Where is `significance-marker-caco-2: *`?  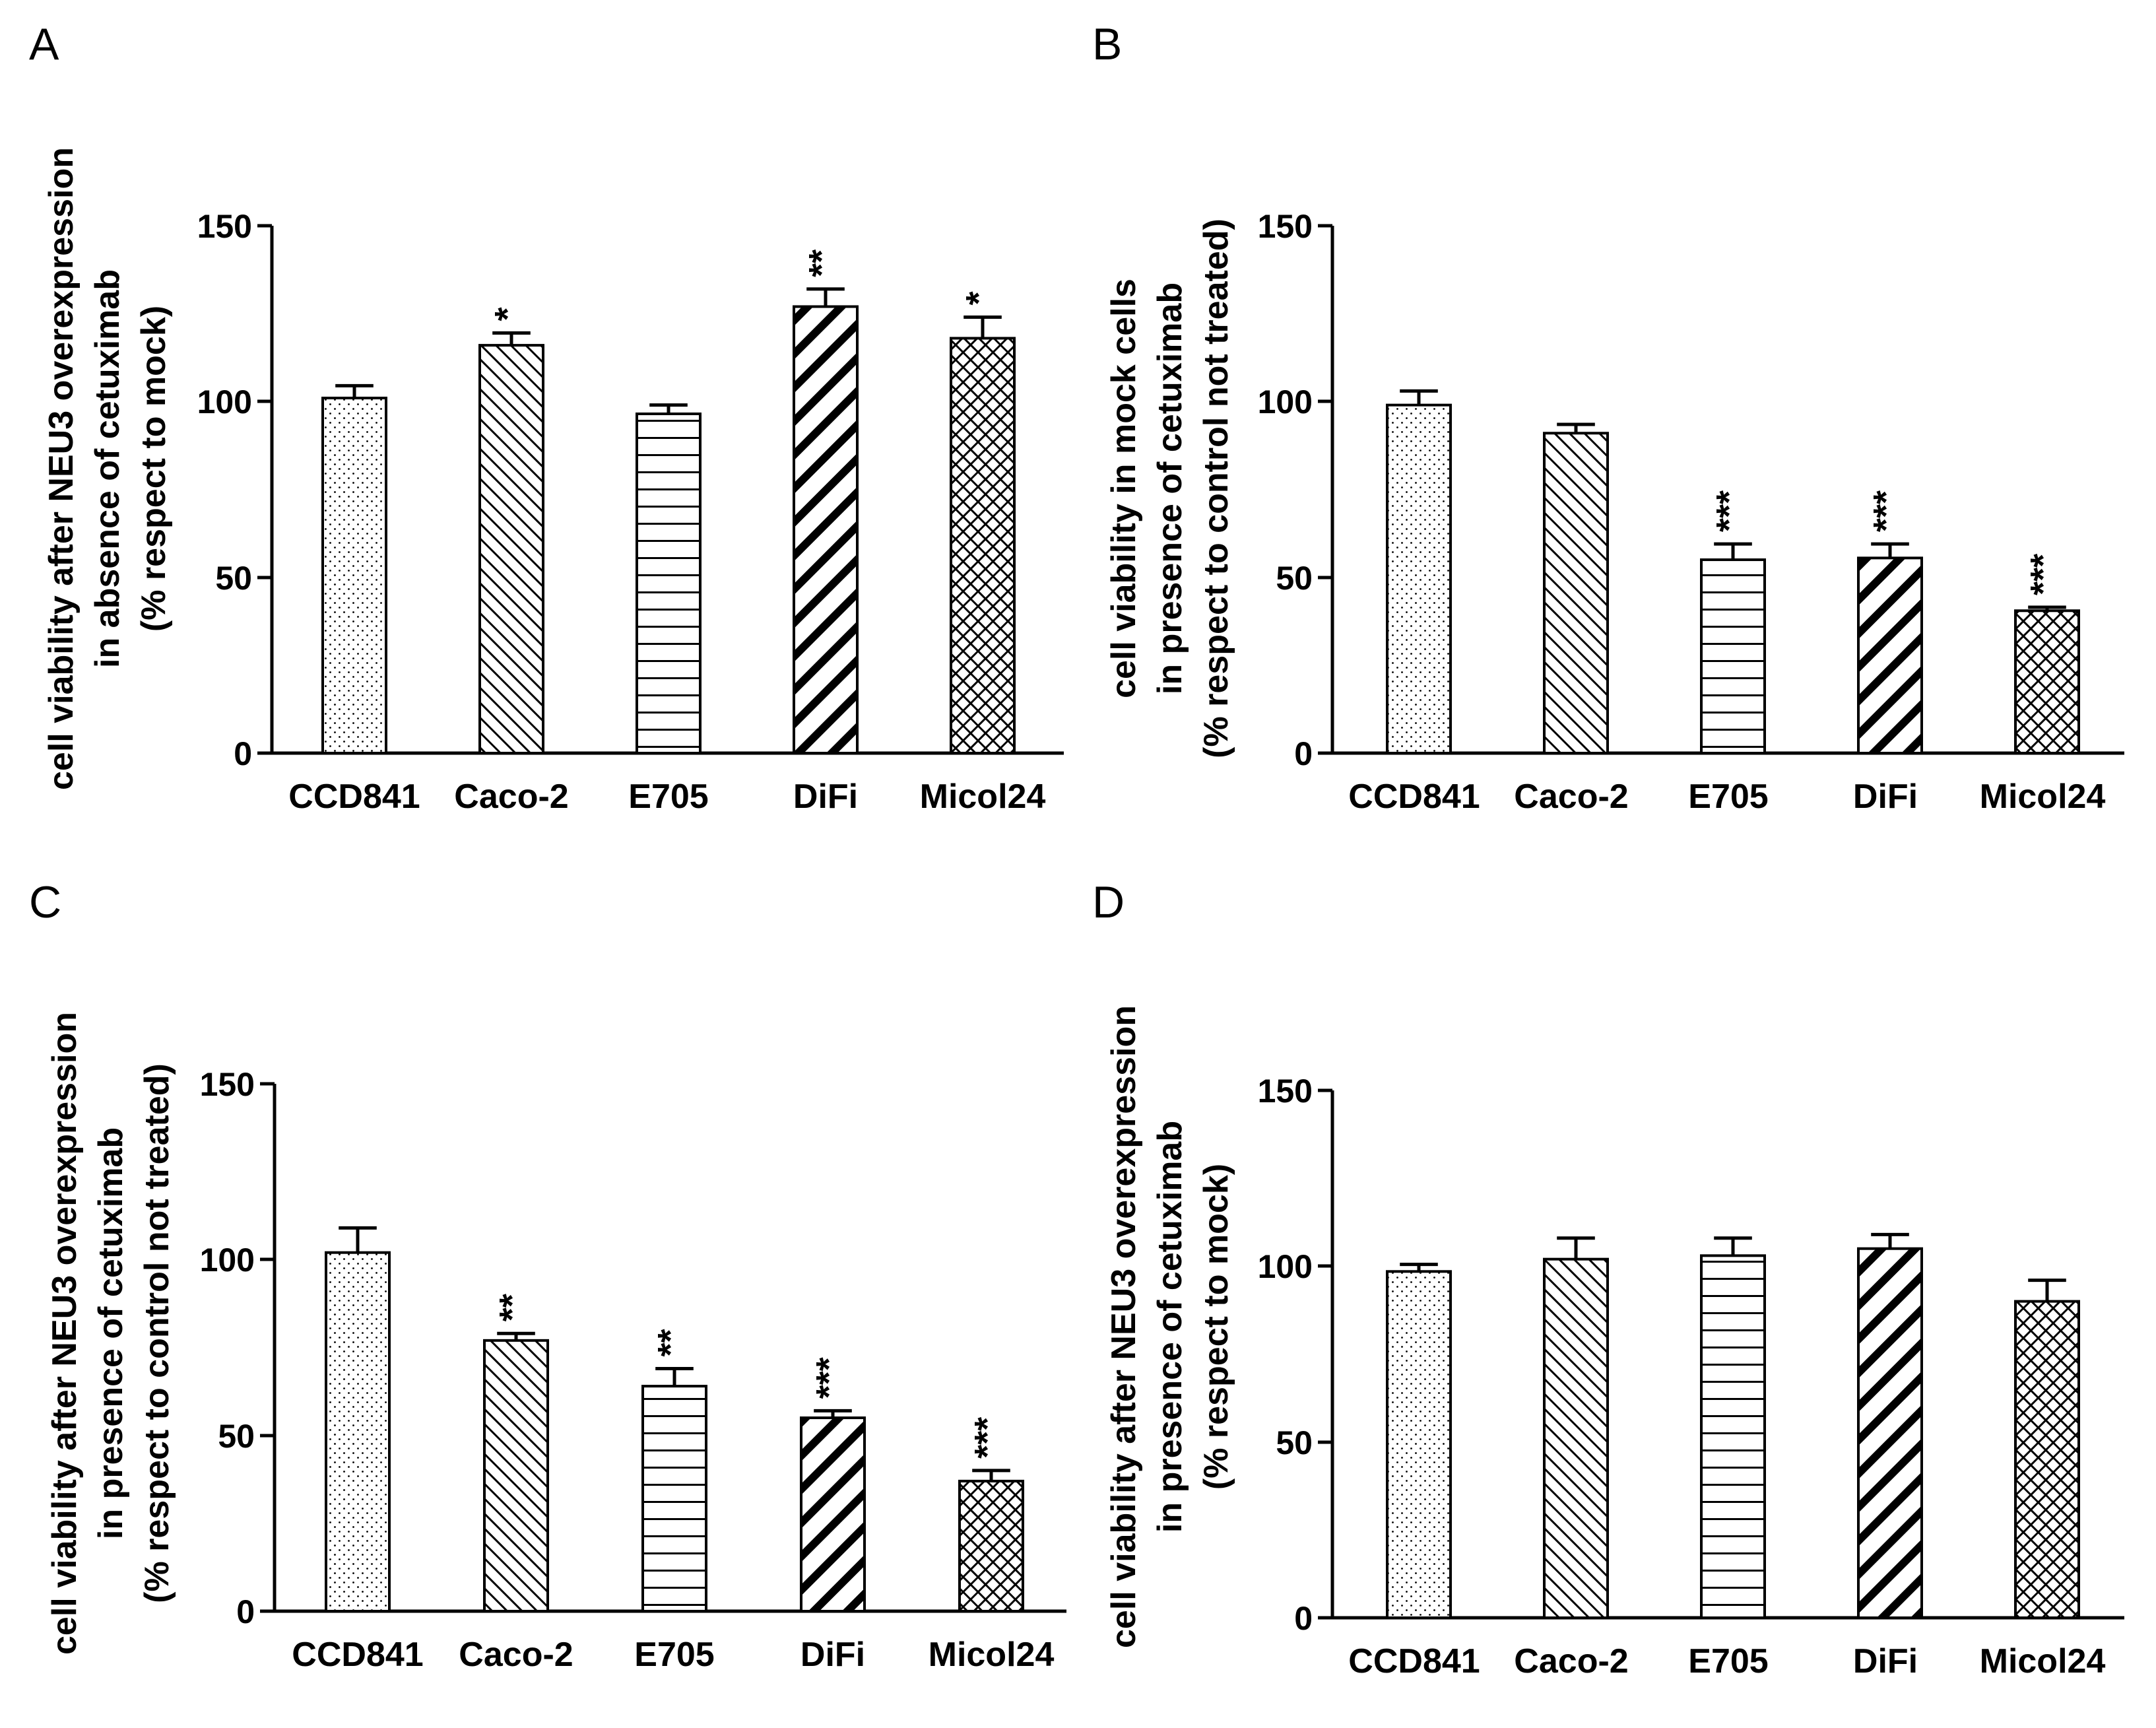
significance-marker-caco-2: * is located at coordinates (508, 314).